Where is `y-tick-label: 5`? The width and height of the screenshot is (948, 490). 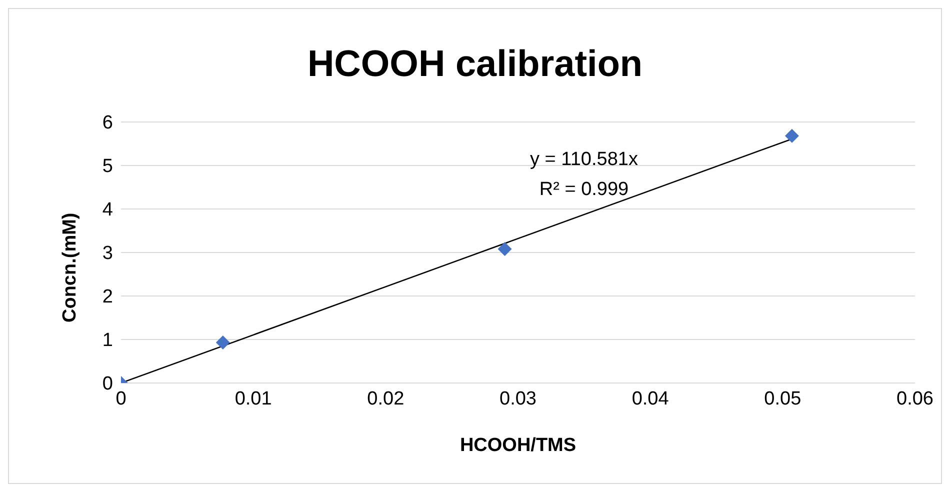
y-tick-label: 5 is located at coordinates (107, 167).